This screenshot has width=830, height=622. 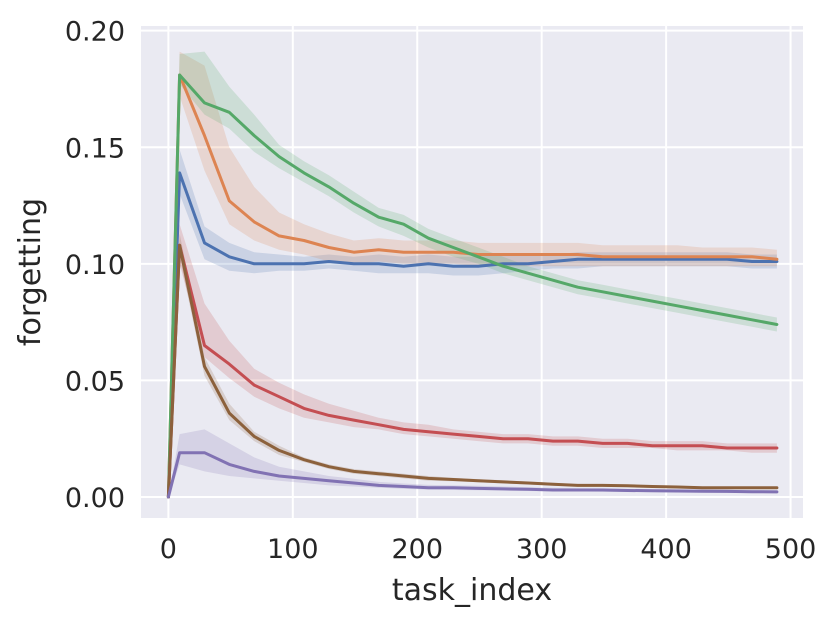 What do you see at coordinates (417, 549) in the screenshot?
I see `x-tick-label: 200` at bounding box center [417, 549].